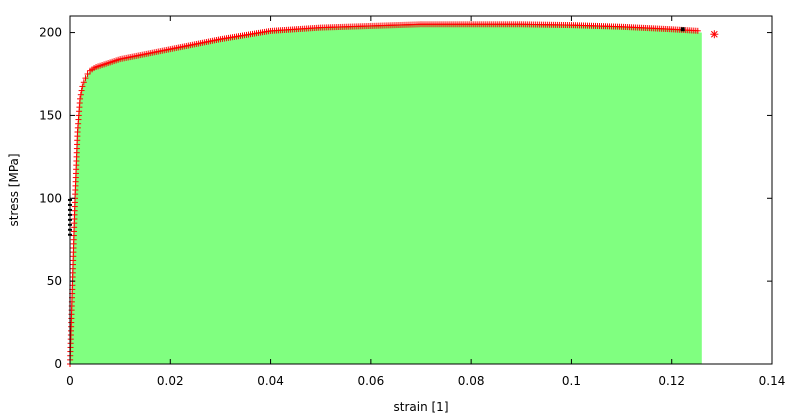 The image size is (796, 418). I want to click on x-tick-label: 0.12, so click(671, 381).